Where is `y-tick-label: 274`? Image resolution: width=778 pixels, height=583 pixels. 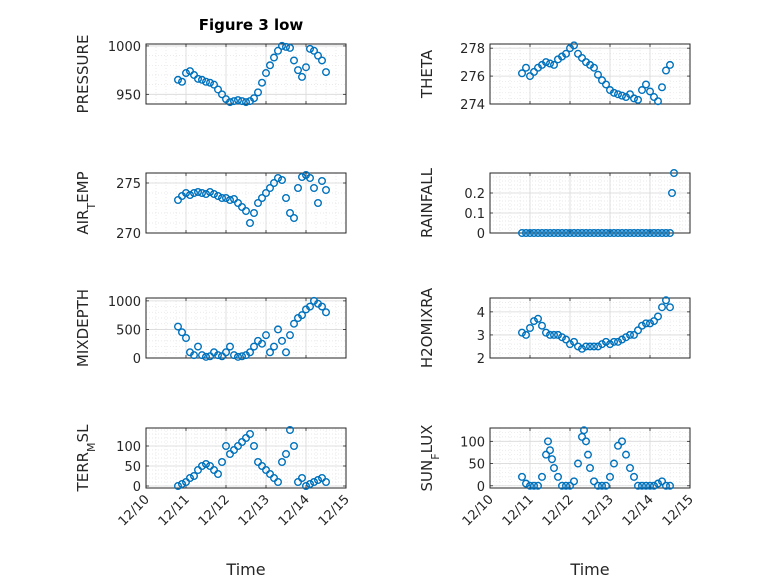 y-tick-label: 274 is located at coordinates (472, 105).